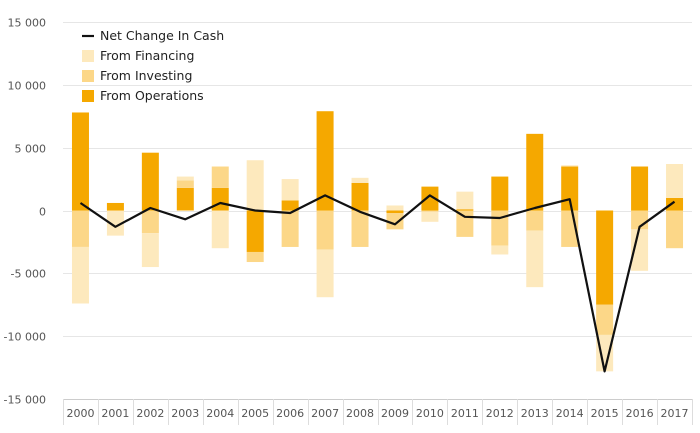 The image size is (700, 433). I want to click on x-tick-label: 2006, so click(290, 413).